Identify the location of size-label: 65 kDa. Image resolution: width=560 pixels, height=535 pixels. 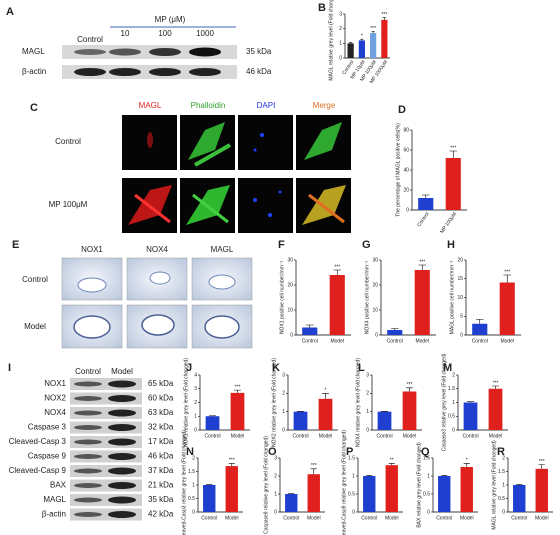
(161, 383).